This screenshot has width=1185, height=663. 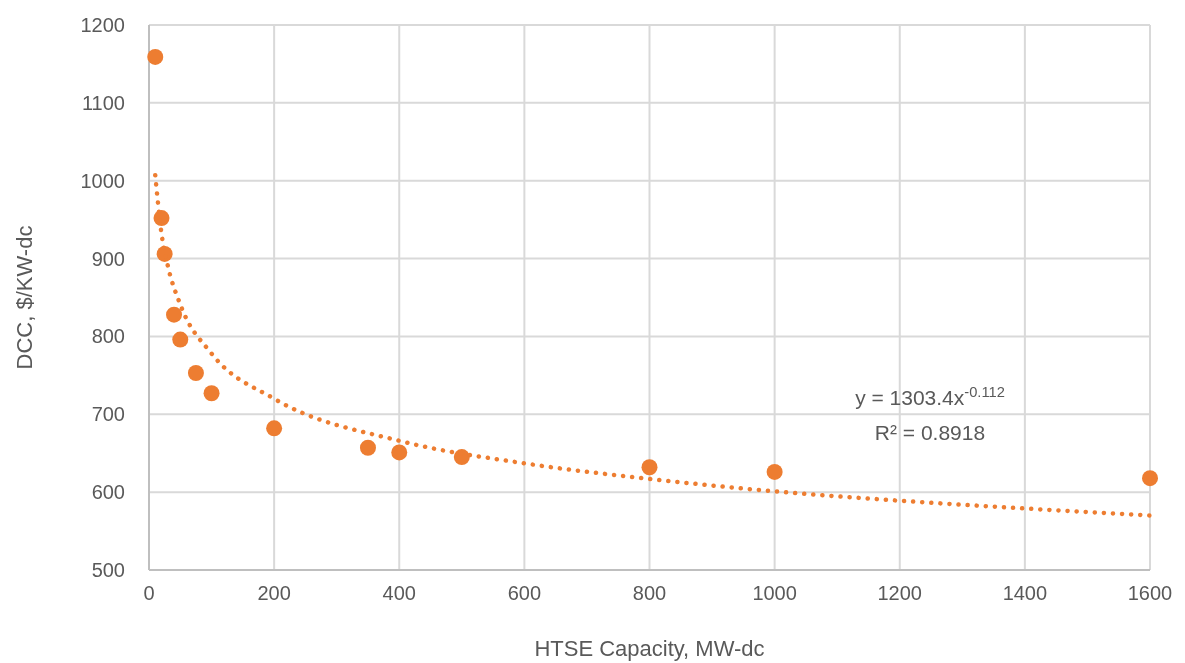 What do you see at coordinates (274, 593) in the screenshot?
I see `x-tick-label: 200` at bounding box center [274, 593].